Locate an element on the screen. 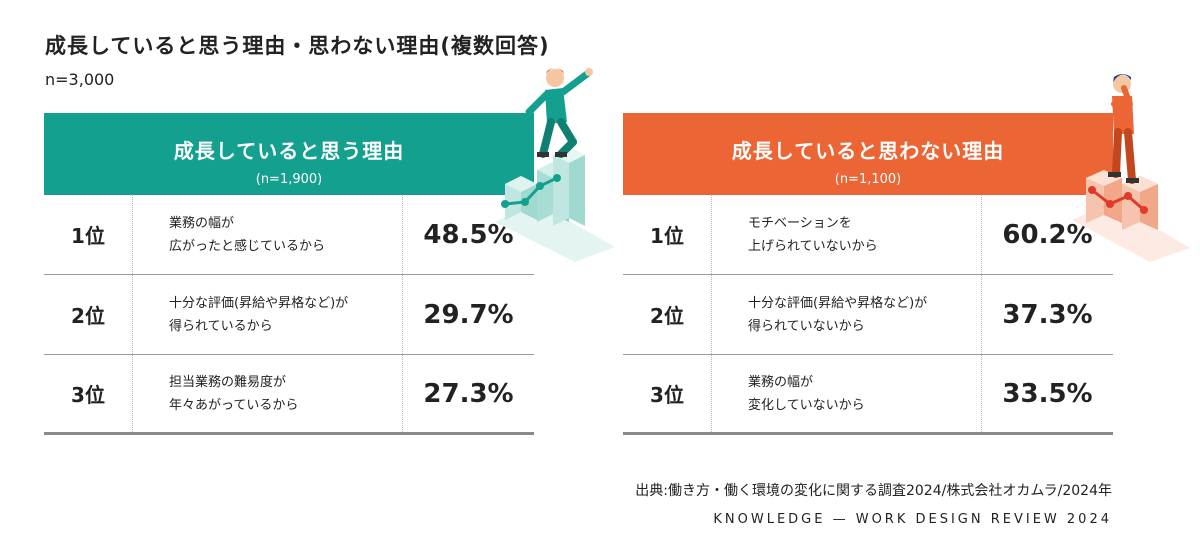 The height and width of the screenshot is (553, 1200). table-row: 3位 業務の幅が 変化していないから 33.5% is located at coordinates (868, 395).